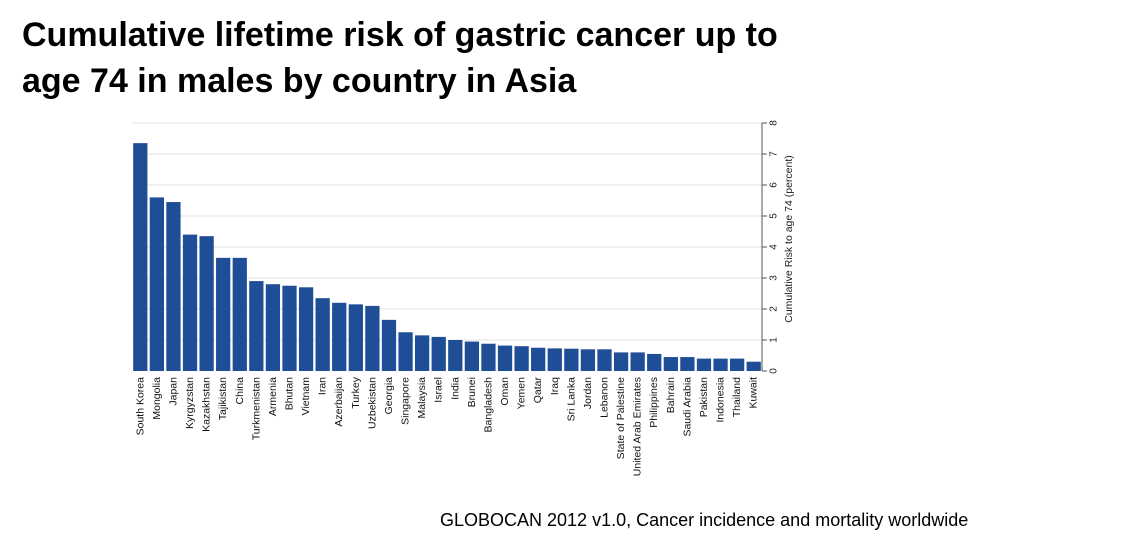  I want to click on x-tick-label: Tajikistan, so click(223, 398).